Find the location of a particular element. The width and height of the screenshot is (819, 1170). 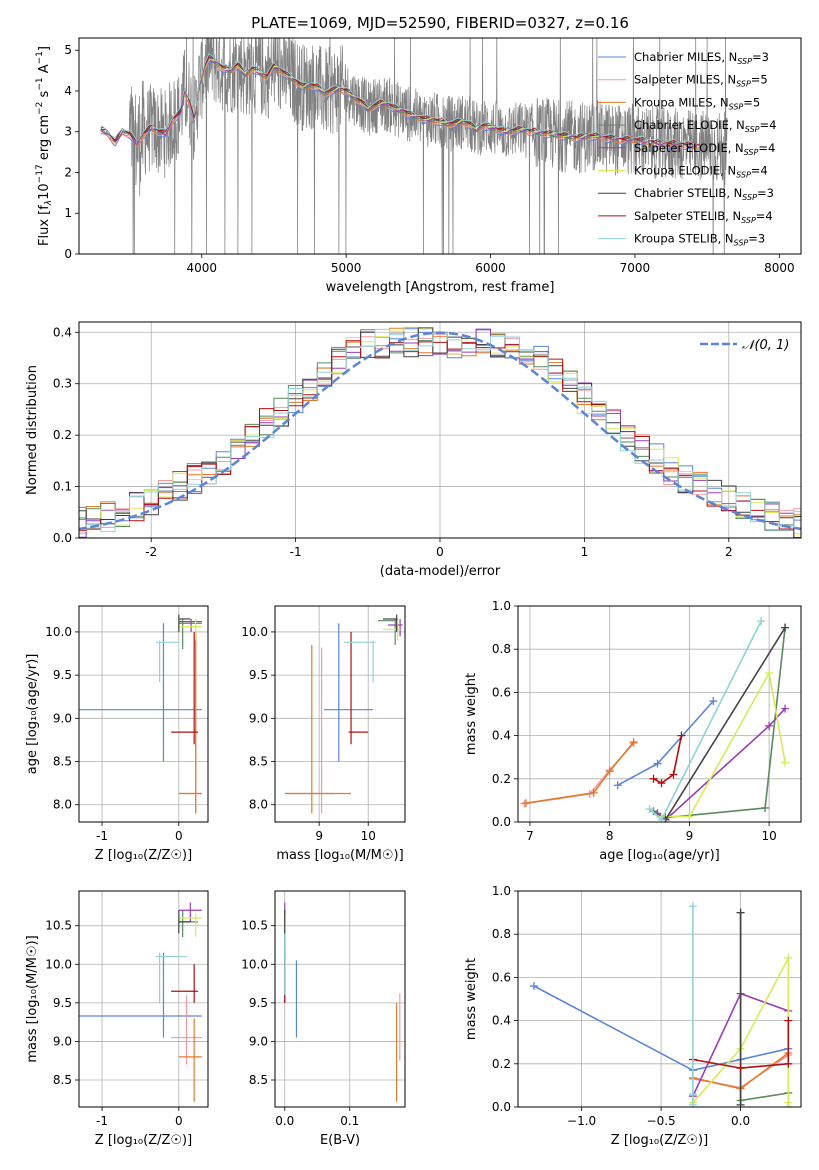

y-tick-label: 0.3 is located at coordinates (62, 384).